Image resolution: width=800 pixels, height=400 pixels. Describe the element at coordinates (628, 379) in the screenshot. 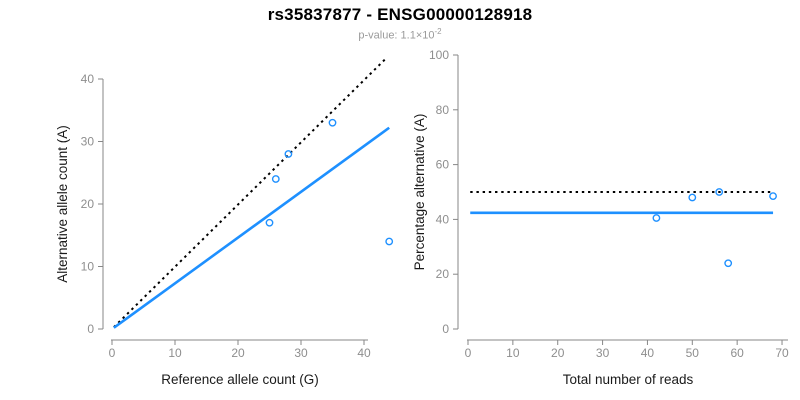

I see `x-axis-title: Total number of reads` at that location.